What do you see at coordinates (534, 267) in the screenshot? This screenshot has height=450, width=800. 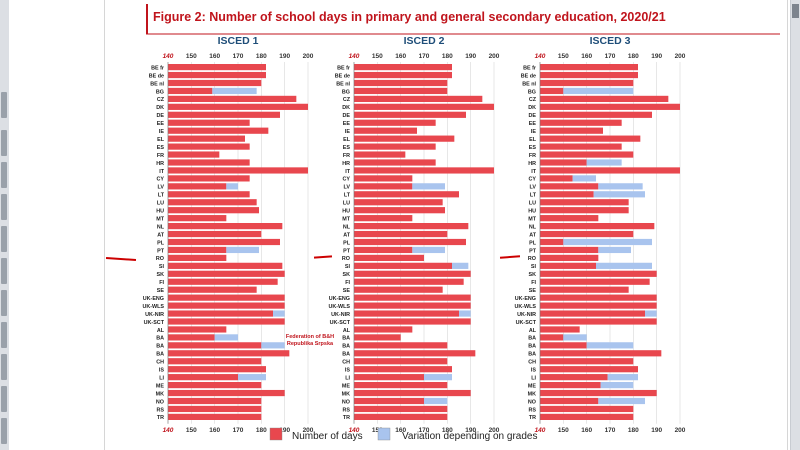 I see `category-label: SI` at bounding box center [534, 267].